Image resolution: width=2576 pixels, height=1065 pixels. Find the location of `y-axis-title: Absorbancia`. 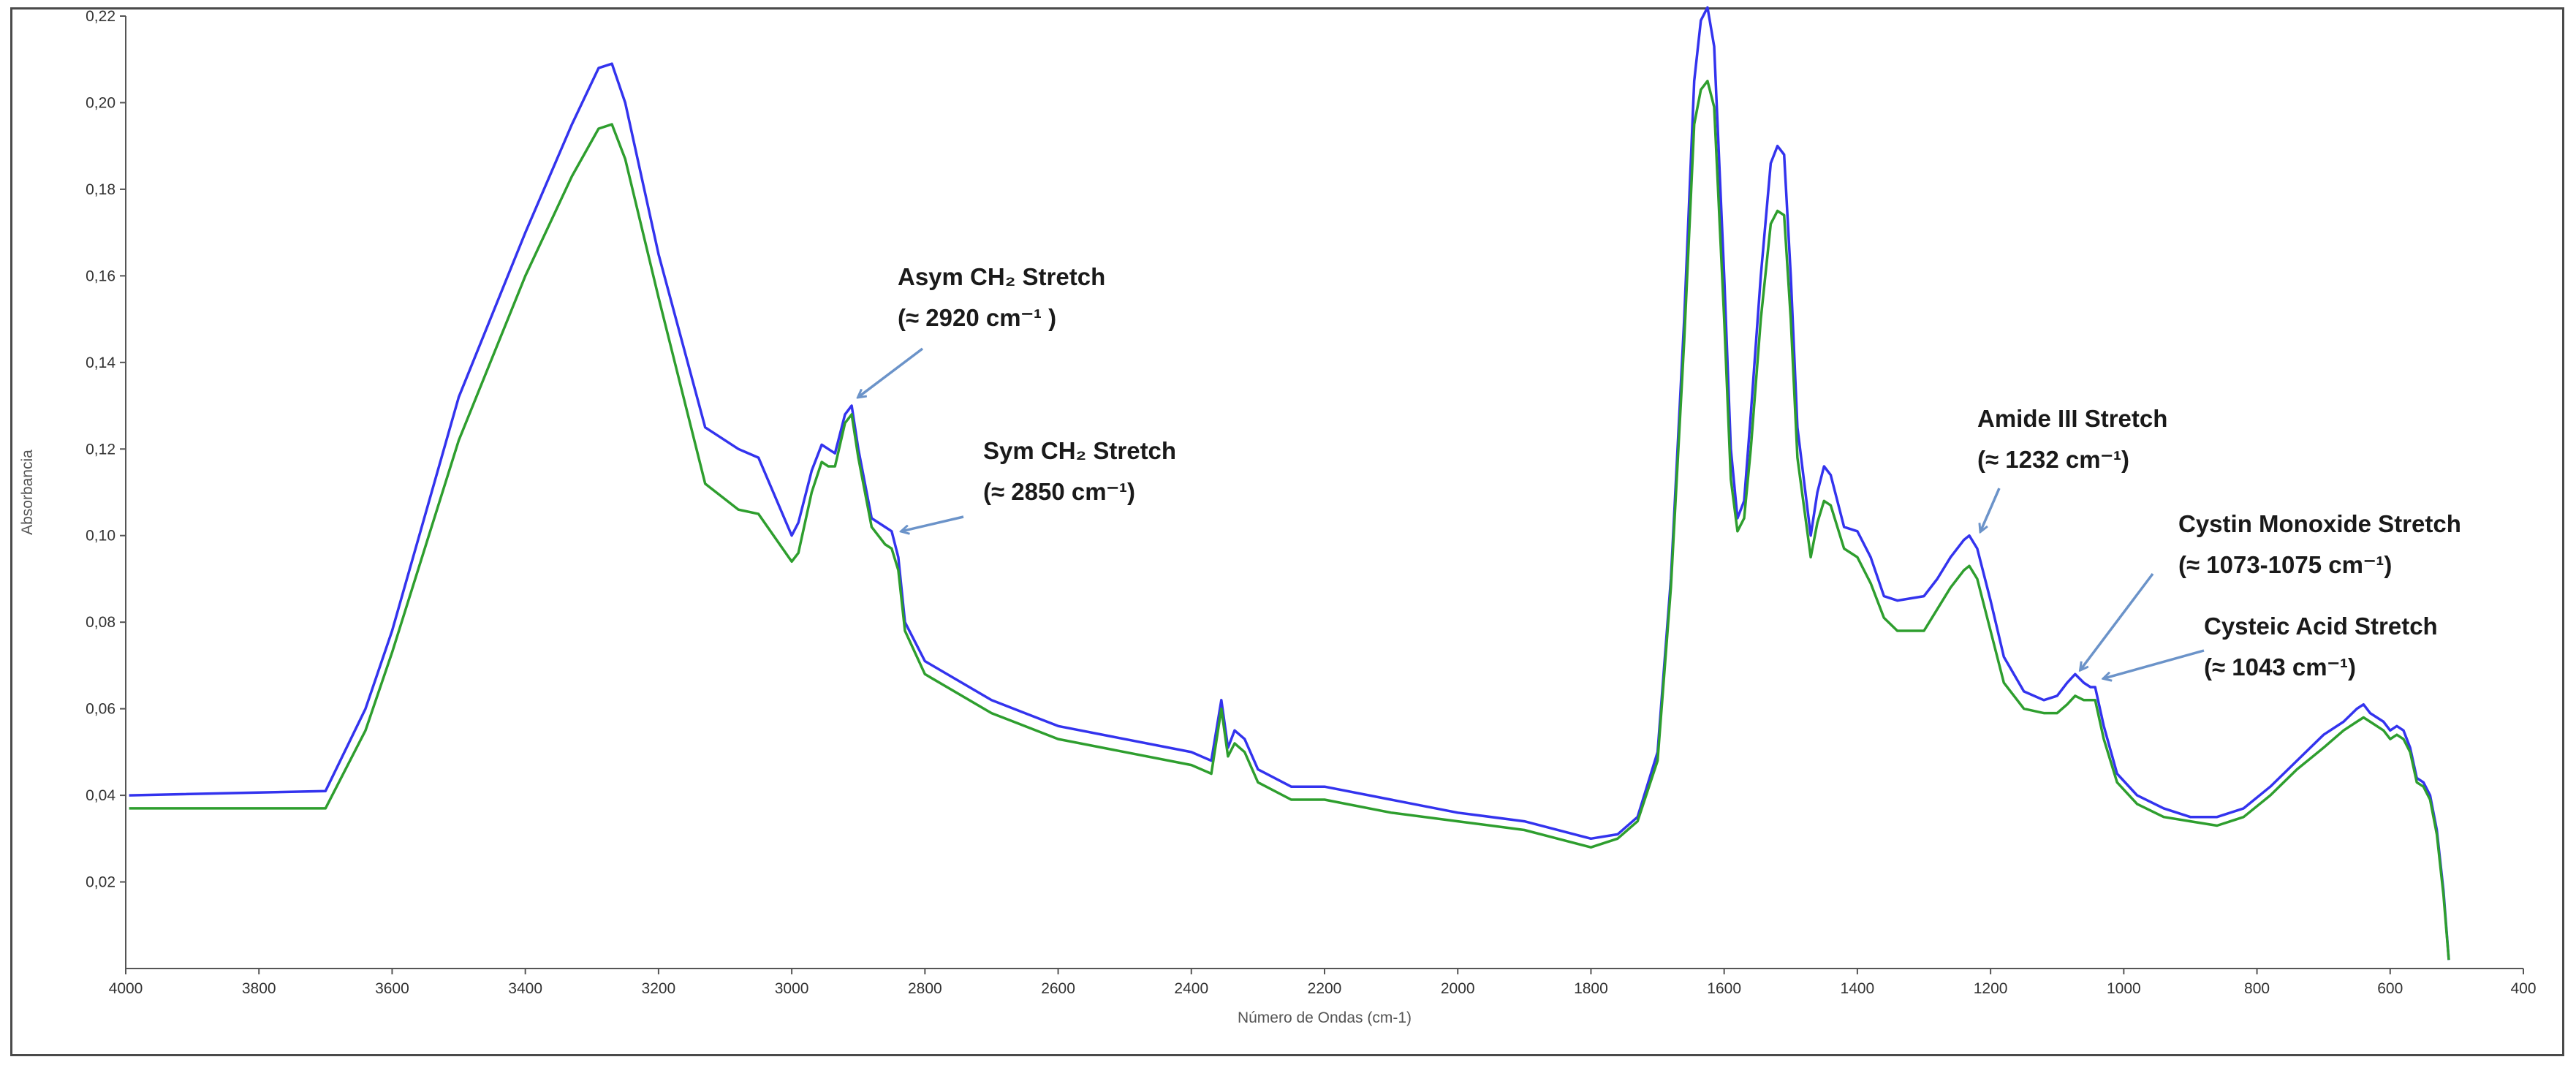

y-axis-title: Absorbancia is located at coordinates (27, 492).